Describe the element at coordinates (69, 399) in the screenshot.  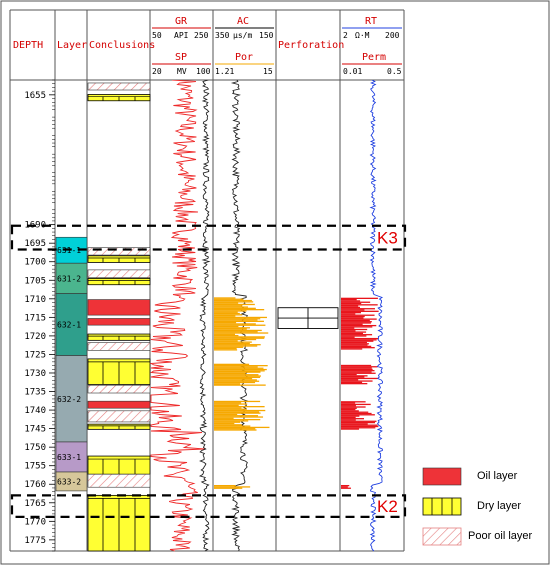
I see `layer-label: 632-2` at that location.